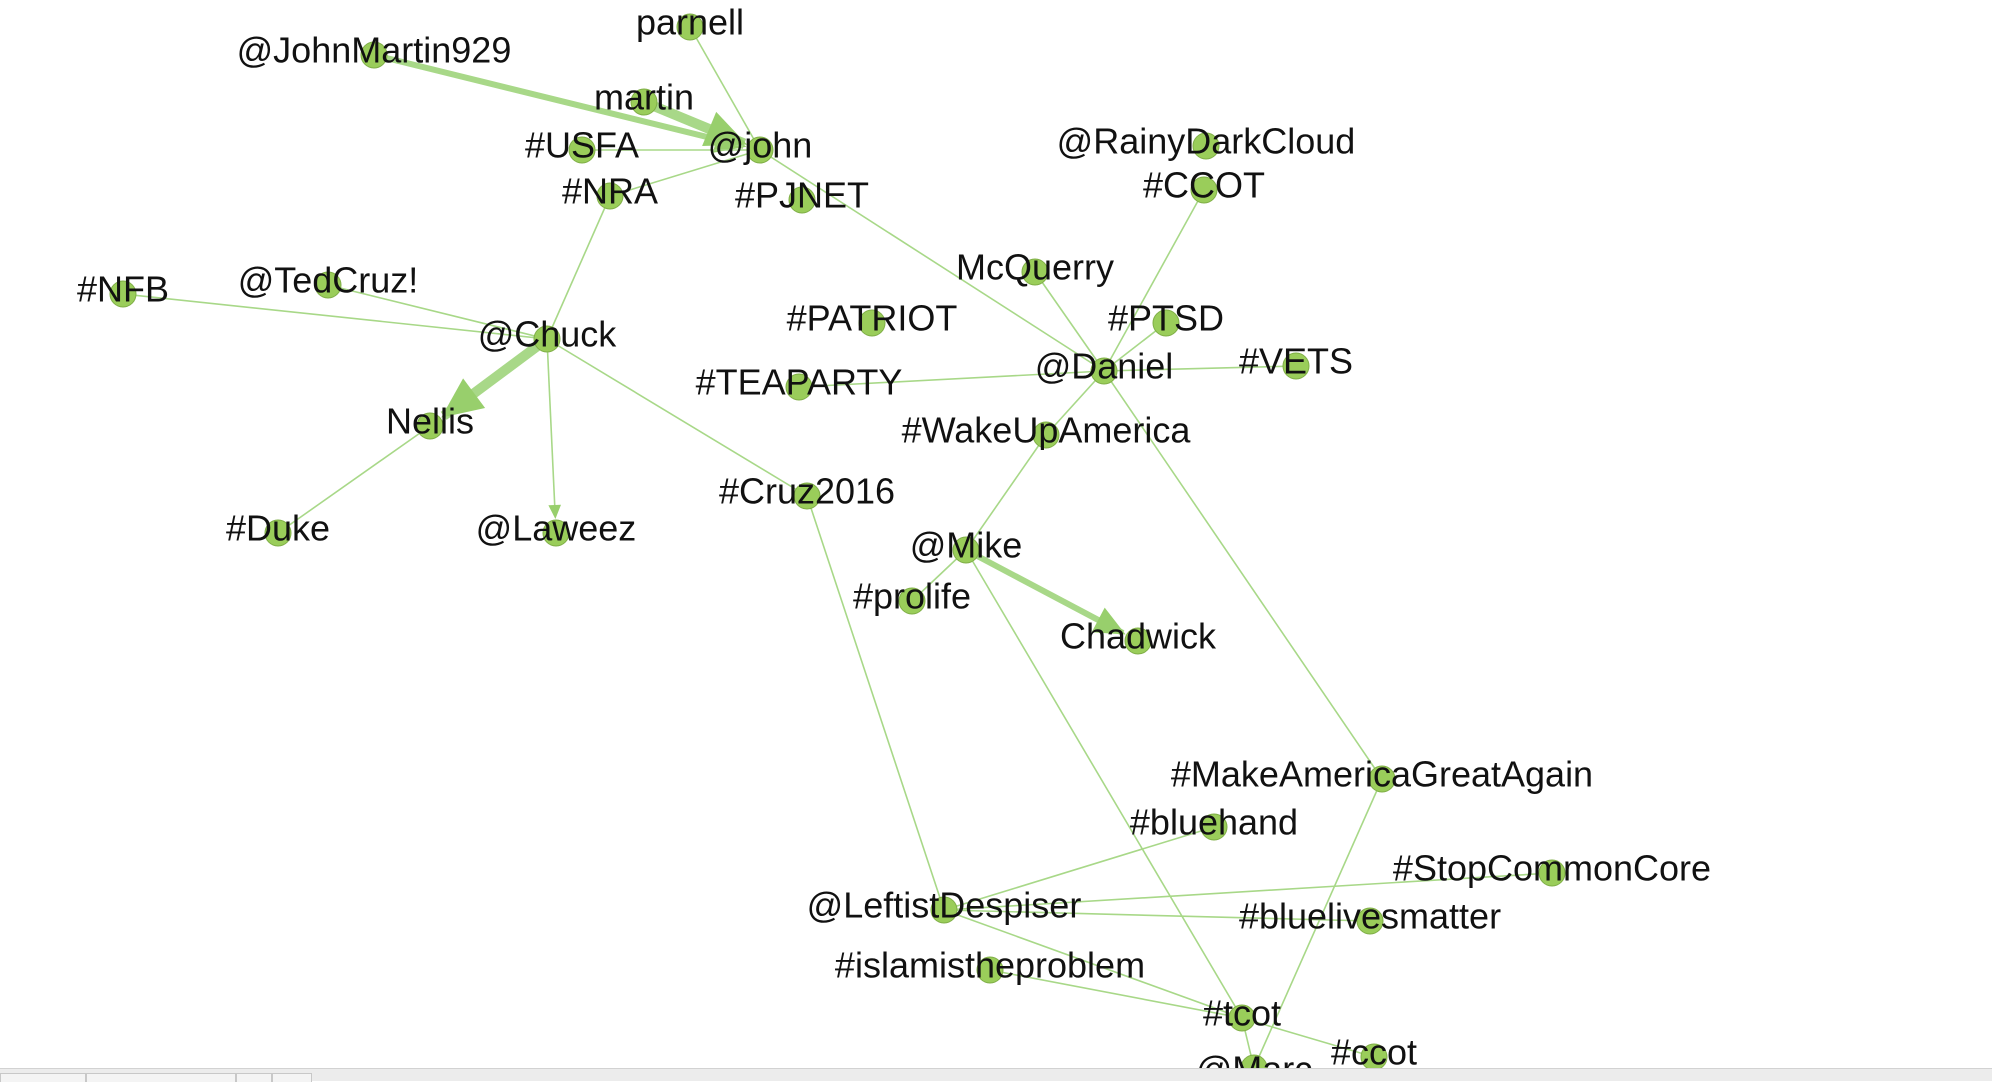 This screenshot has height=1082, width=1992. I want to click on node-label-ptsd: #PTSD, so click(1166, 318).